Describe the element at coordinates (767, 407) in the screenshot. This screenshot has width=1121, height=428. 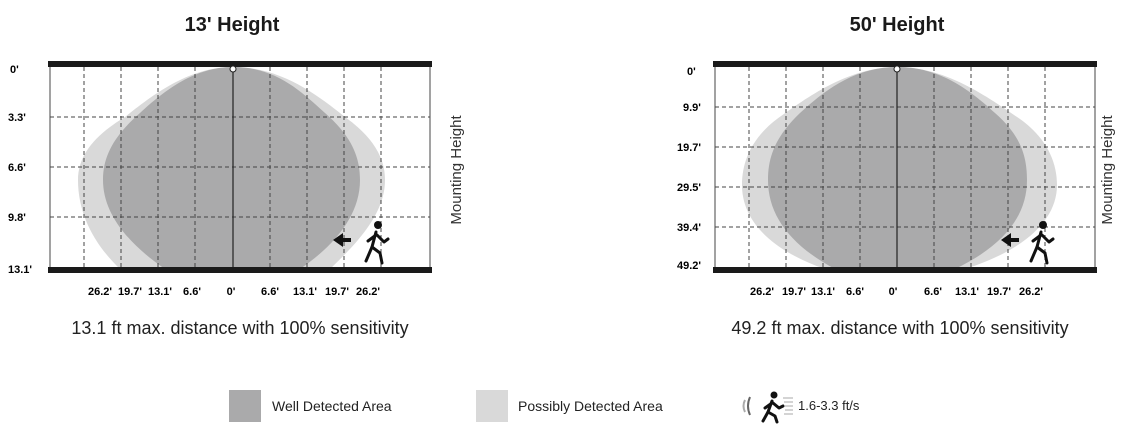
I see `walking-speed-icon` at that location.